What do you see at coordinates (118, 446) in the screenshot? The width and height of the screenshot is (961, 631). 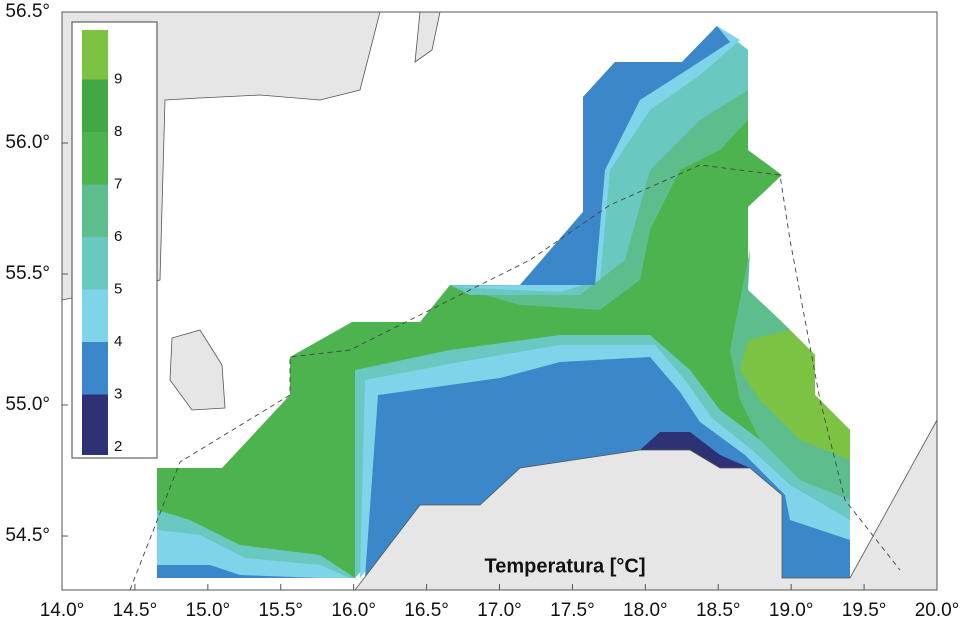 I see `legend-label: 2` at bounding box center [118, 446].